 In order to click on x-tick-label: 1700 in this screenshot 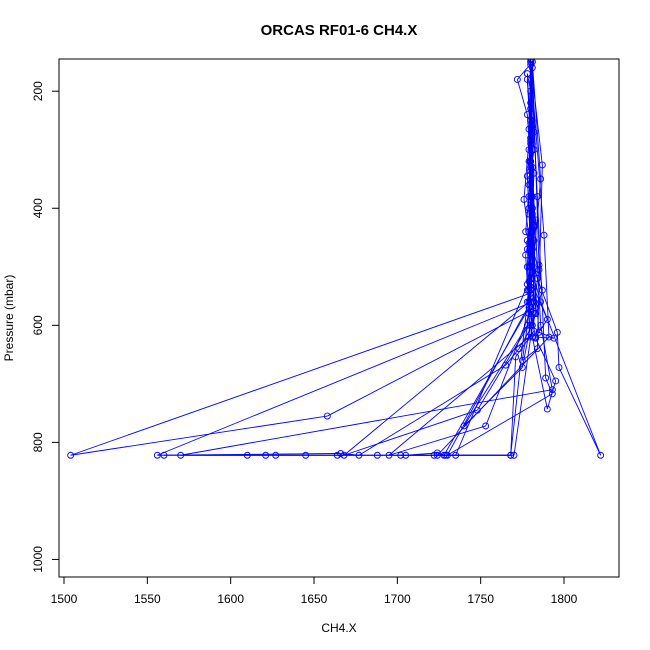, I will do `click(397, 599)`.